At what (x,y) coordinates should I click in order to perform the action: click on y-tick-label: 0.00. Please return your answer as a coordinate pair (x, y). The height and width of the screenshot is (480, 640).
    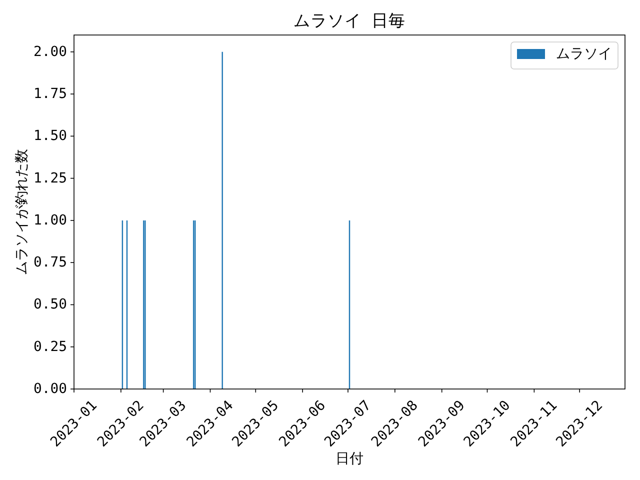
    Looking at the image, I should click on (50, 389).